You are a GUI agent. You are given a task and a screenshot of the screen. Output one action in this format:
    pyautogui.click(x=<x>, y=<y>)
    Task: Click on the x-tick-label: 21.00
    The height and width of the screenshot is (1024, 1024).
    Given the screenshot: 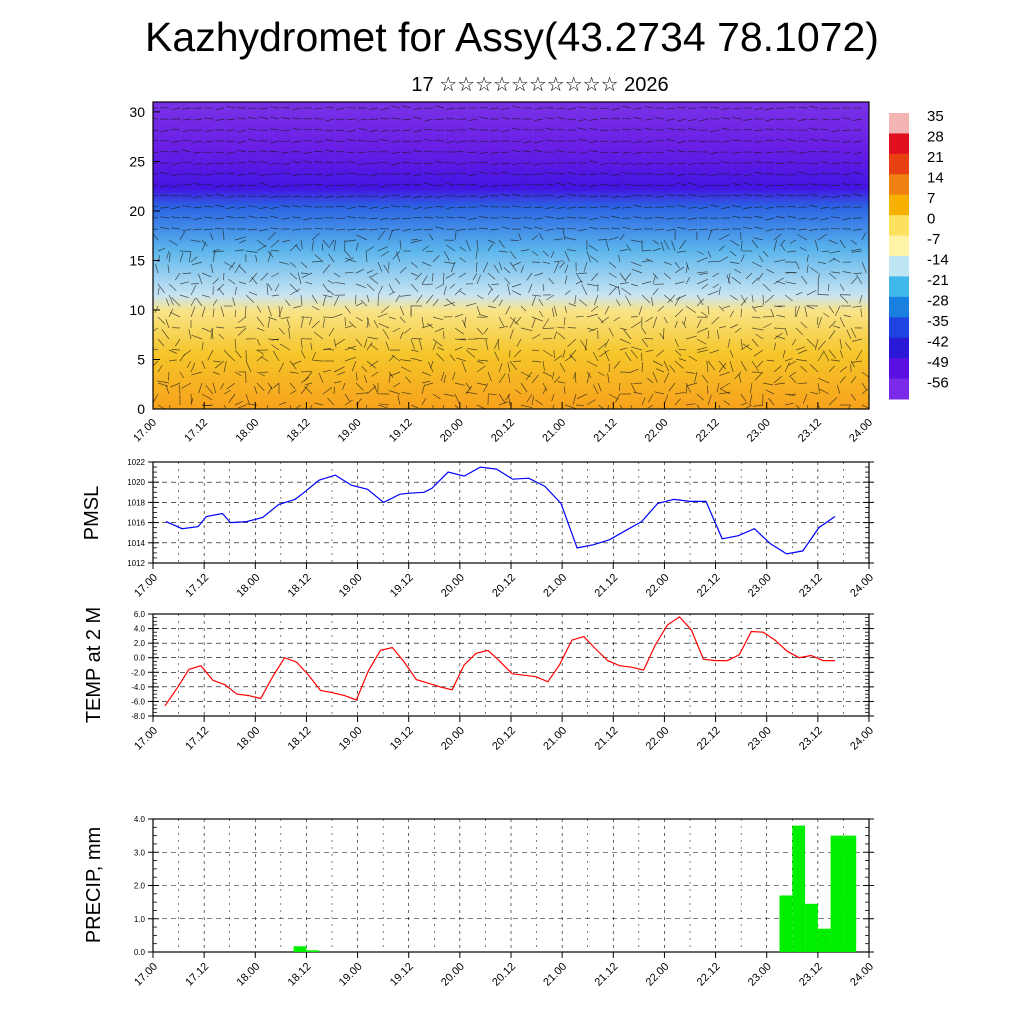 What is the action you would take?
    pyautogui.click(x=555, y=586)
    